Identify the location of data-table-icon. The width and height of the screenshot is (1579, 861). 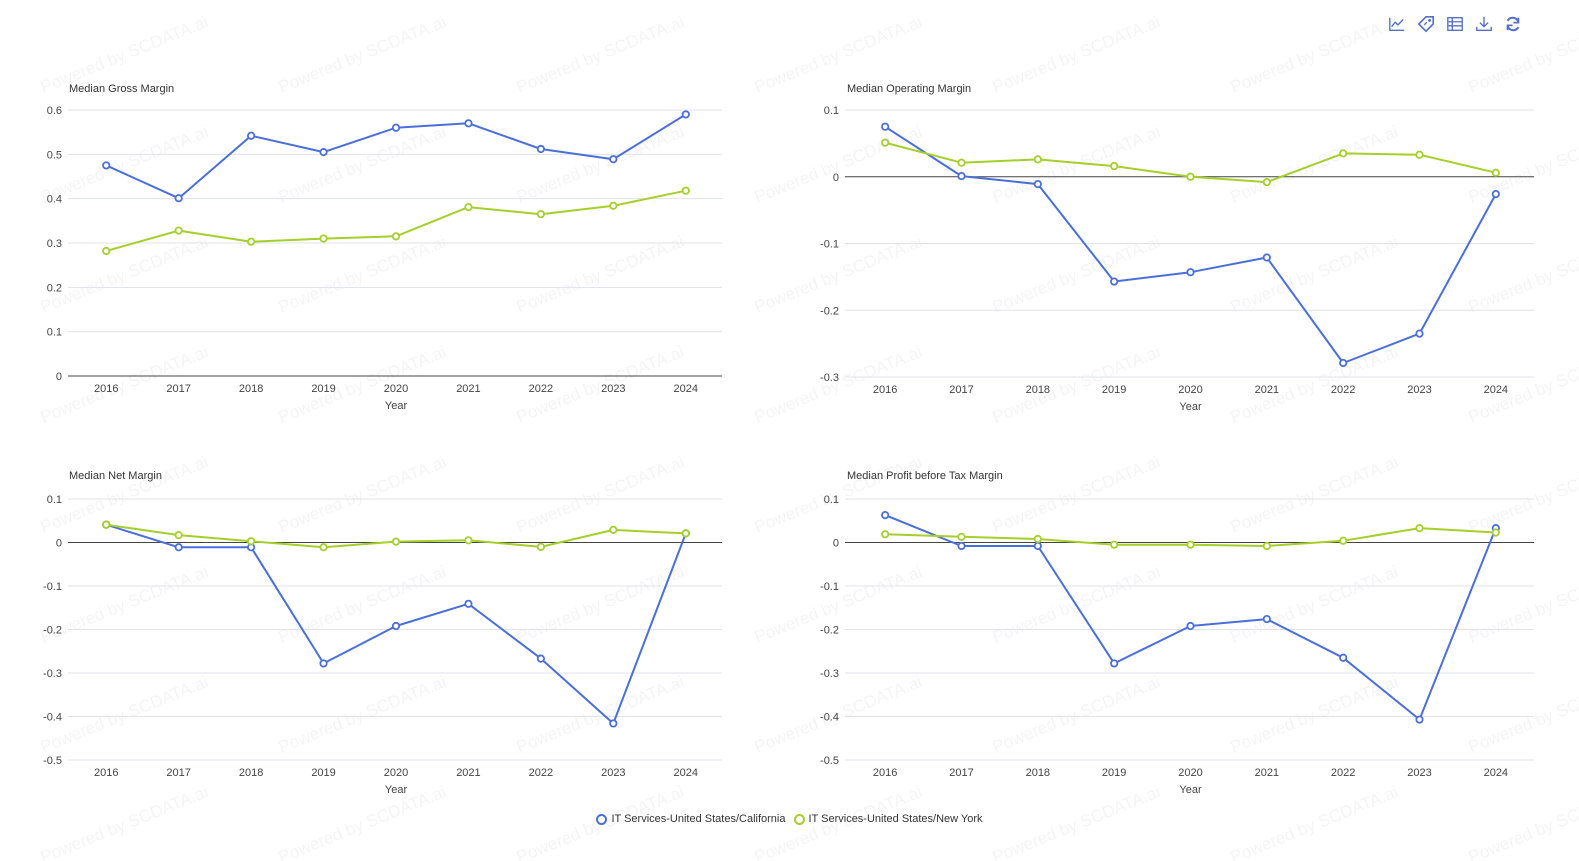
(1455, 24).